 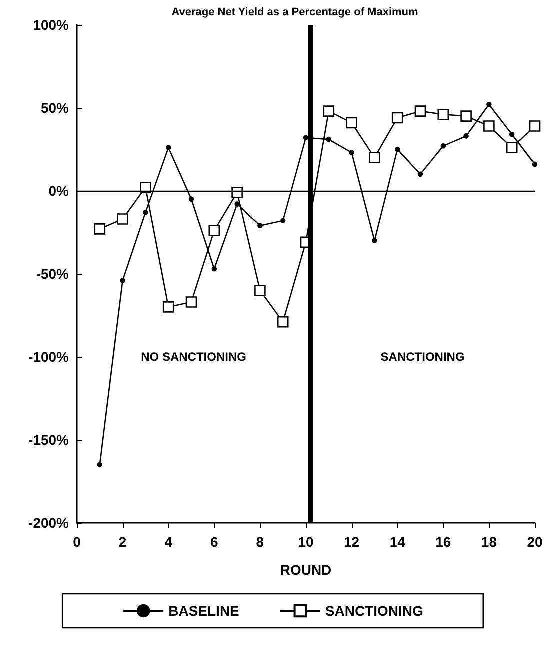 What do you see at coordinates (374, 611) in the screenshot?
I see `legend-label: SANCTIONING` at bounding box center [374, 611].